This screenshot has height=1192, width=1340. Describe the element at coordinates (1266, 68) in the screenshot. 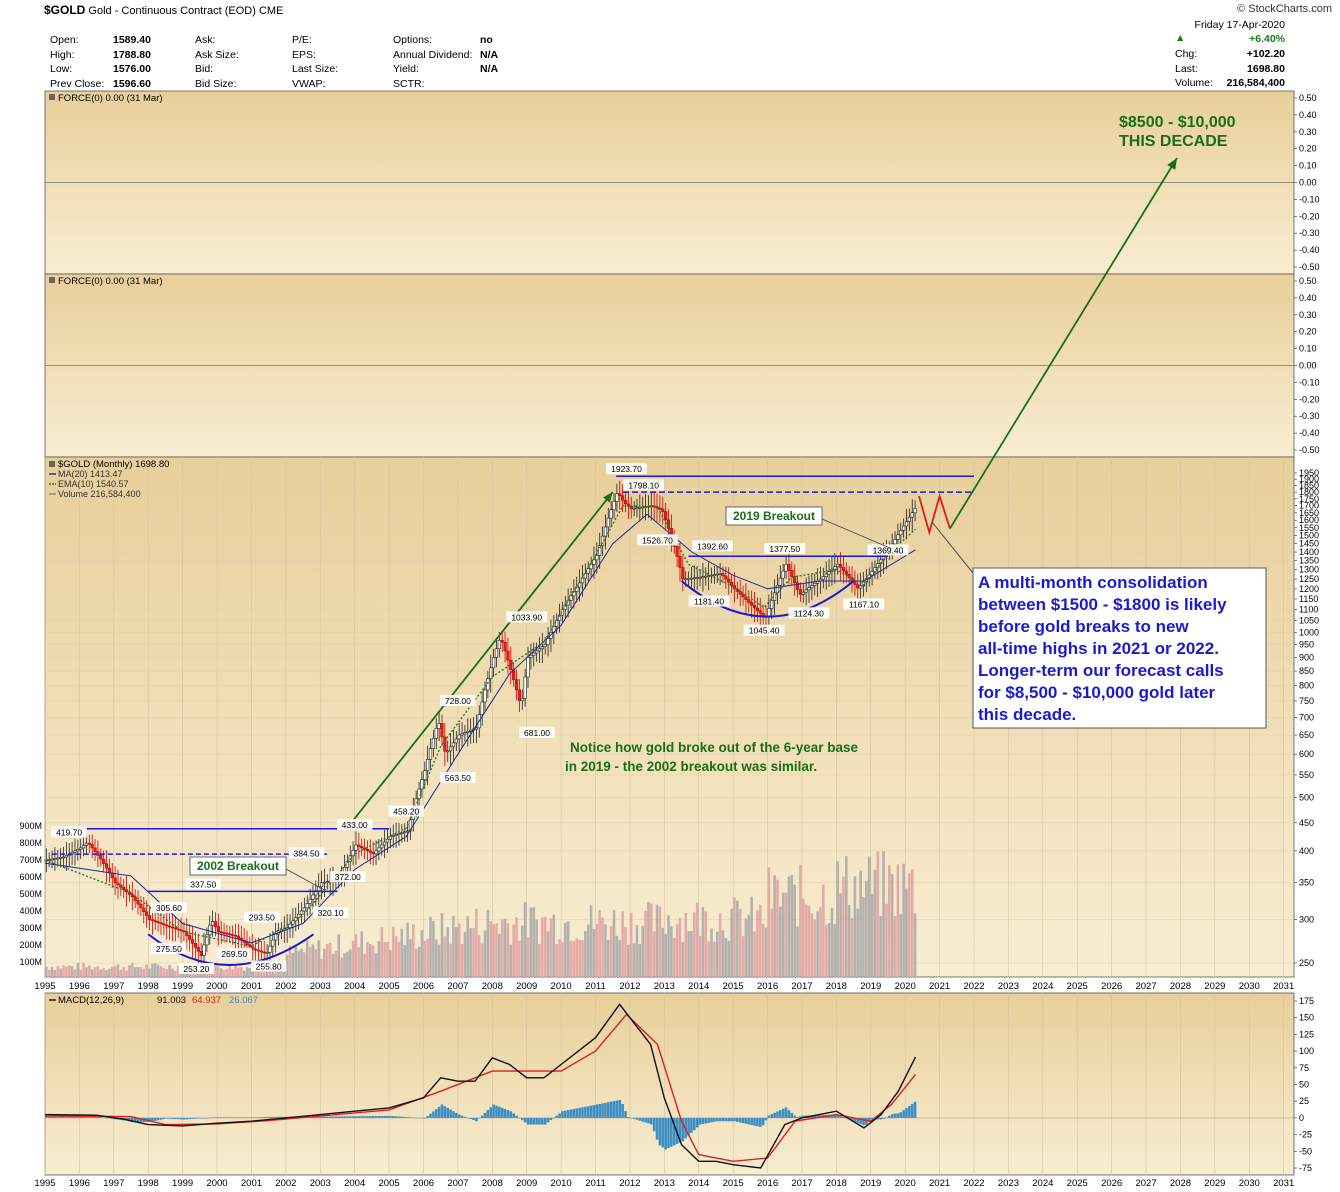

I see `stat-value: 1698.80` at that location.